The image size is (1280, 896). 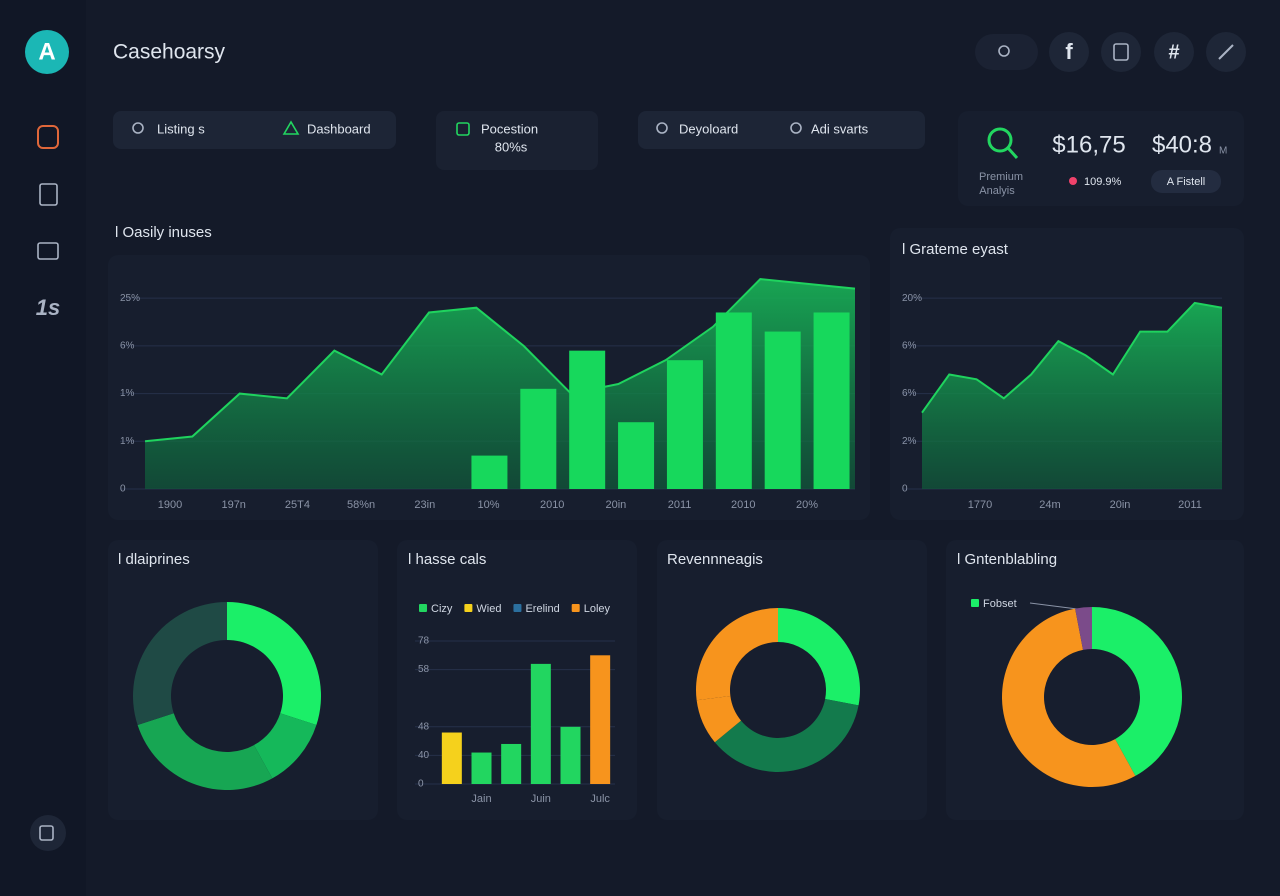 What do you see at coordinates (909, 441) in the screenshot?
I see `y-tick-label: 2%` at bounding box center [909, 441].